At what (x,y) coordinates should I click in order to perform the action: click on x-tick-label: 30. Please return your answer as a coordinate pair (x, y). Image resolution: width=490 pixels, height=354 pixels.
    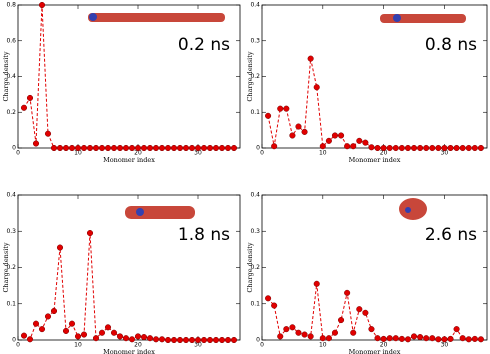
    Looking at the image, I should click on (445, 153).